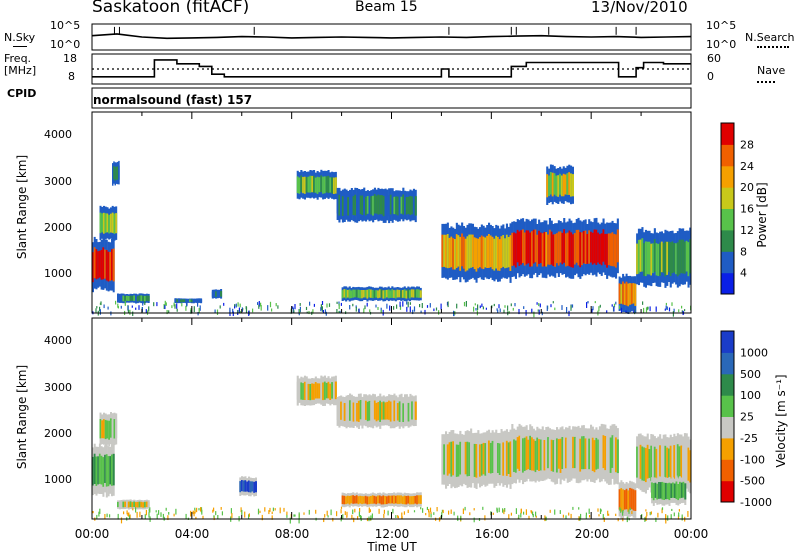 Image resolution: width=800 pixels, height=554 pixels. Describe the element at coordinates (743, 251) in the screenshot. I see `power-colorbar-tick-label: 8` at that location.